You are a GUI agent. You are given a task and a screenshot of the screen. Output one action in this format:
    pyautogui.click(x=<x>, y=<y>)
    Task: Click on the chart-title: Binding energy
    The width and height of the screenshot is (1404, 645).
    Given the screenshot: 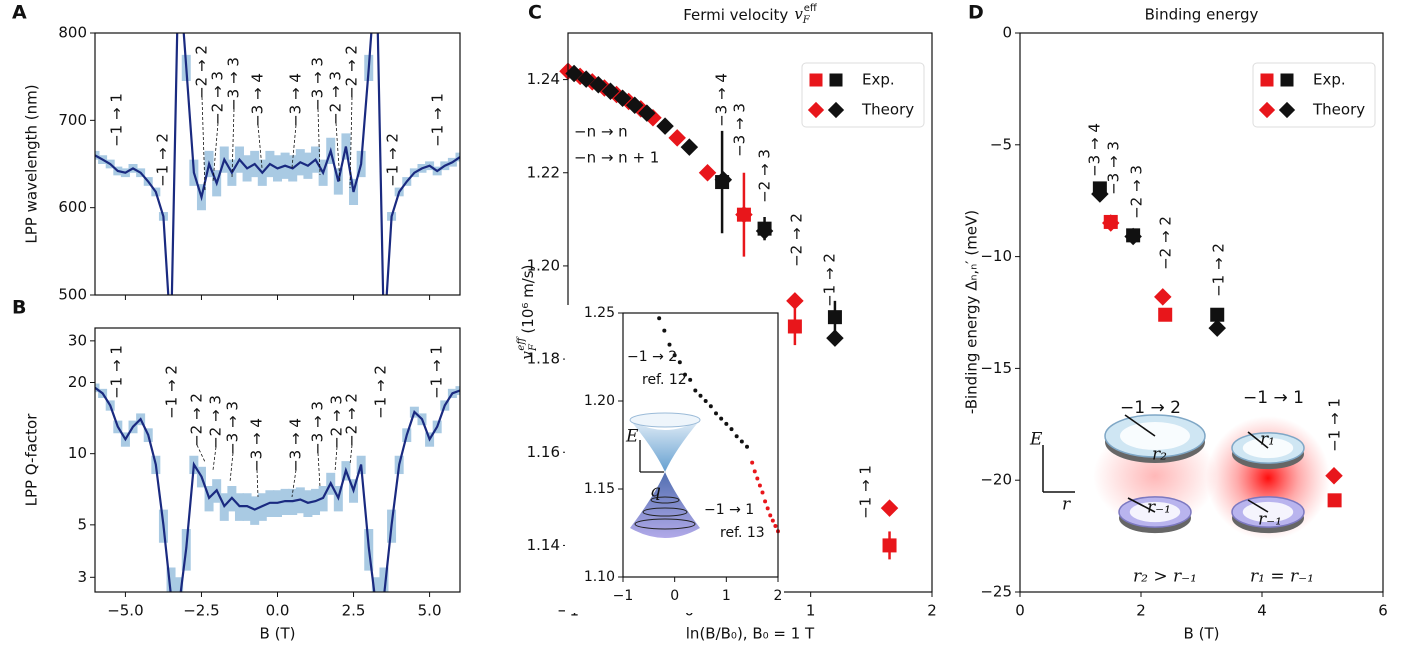 What is the action you would take?
    pyautogui.click(x=1202, y=15)
    